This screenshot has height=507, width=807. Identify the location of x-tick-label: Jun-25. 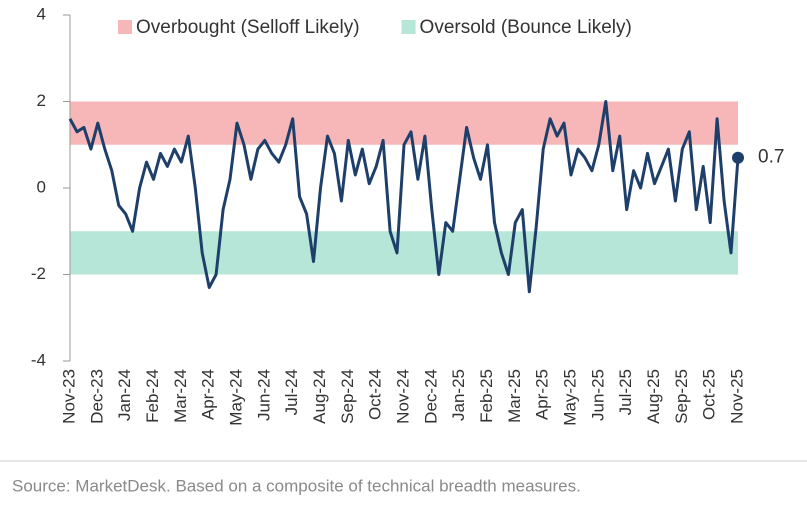
(597, 395).